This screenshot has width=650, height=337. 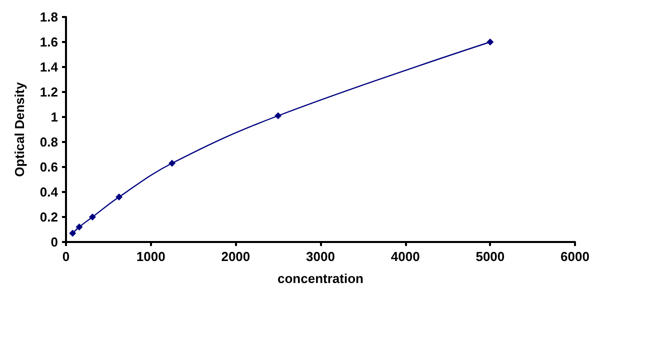 I want to click on x-tick-label: 0, so click(x=66, y=256).